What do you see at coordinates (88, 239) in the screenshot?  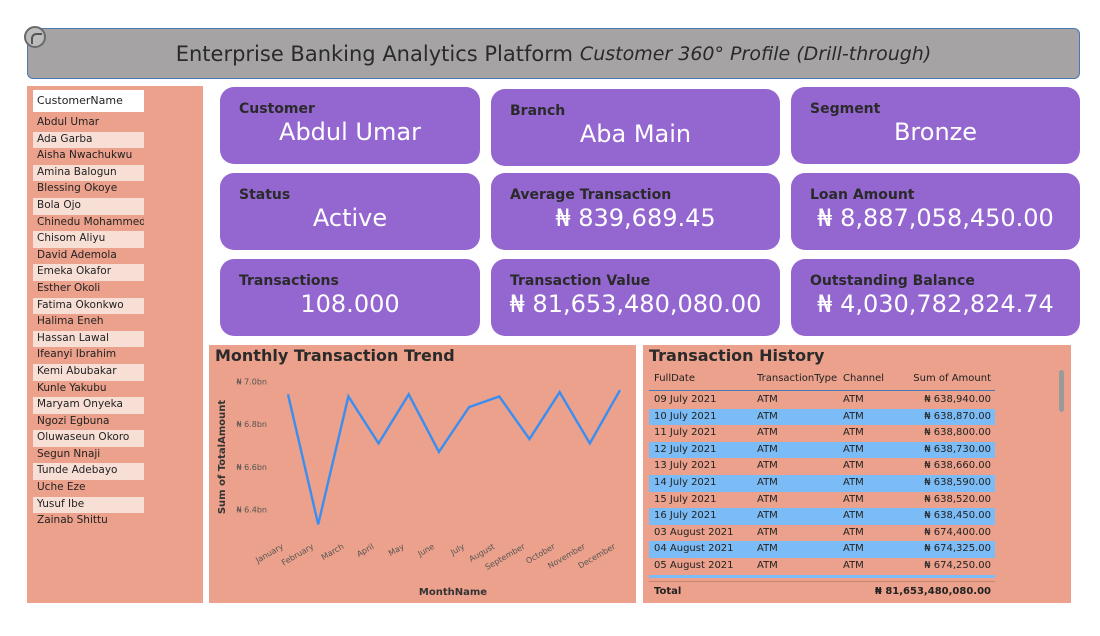 I see `slicer-item: Chisom Aliyu` at bounding box center [88, 239].